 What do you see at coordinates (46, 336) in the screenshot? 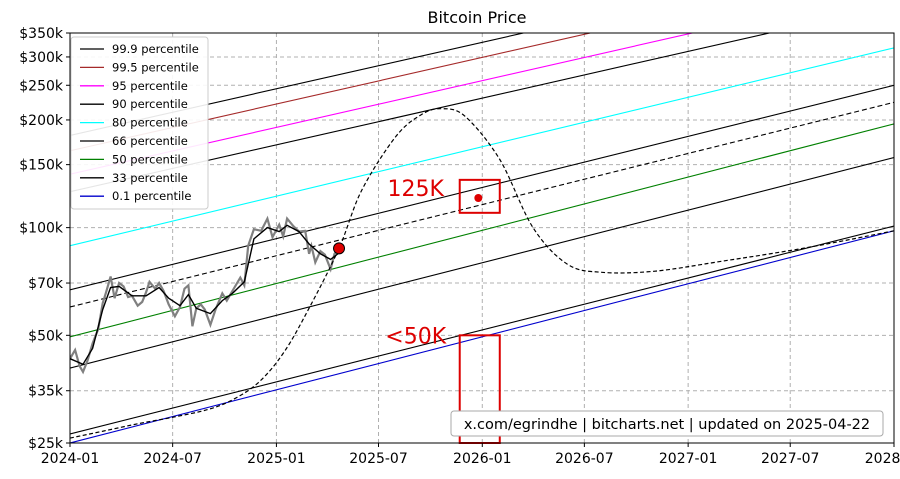
I see `y-tick-label: $50k` at bounding box center [46, 336].